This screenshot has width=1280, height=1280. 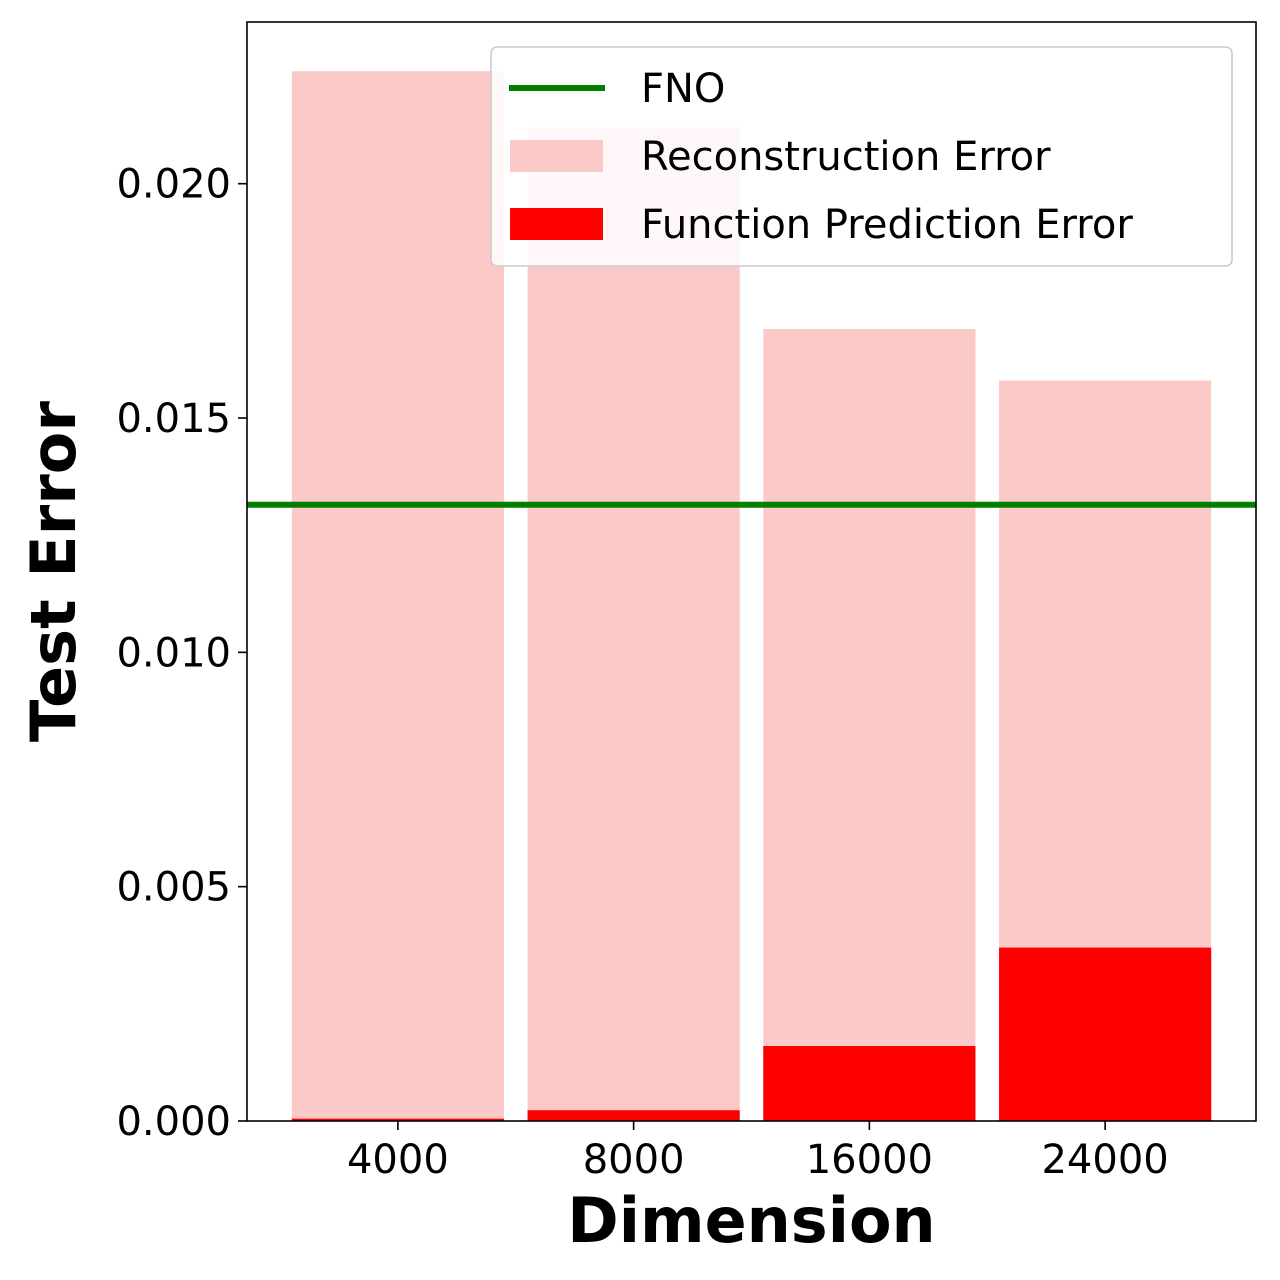 I want to click on x-tick-label: 8000, so click(x=634, y=1160).